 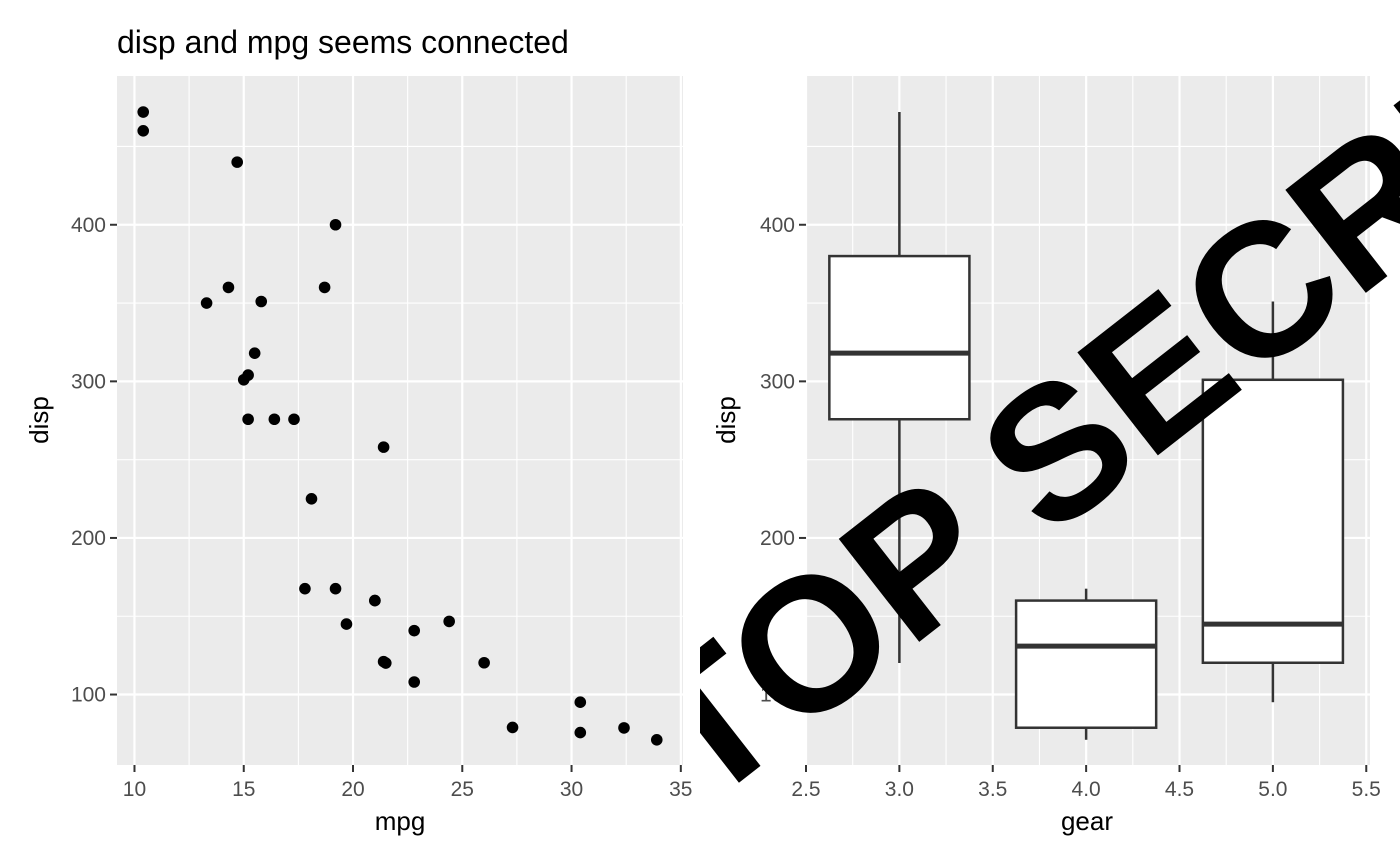 What do you see at coordinates (899, 789) in the screenshot?
I see `box-x-tick-label: 3.0` at bounding box center [899, 789].